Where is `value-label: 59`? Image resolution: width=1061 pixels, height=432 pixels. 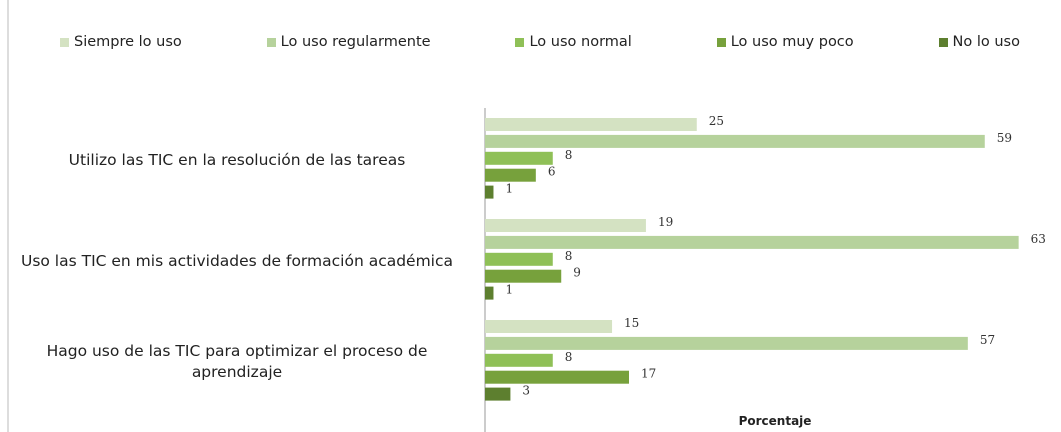 value-label: 59 is located at coordinates (1004, 138).